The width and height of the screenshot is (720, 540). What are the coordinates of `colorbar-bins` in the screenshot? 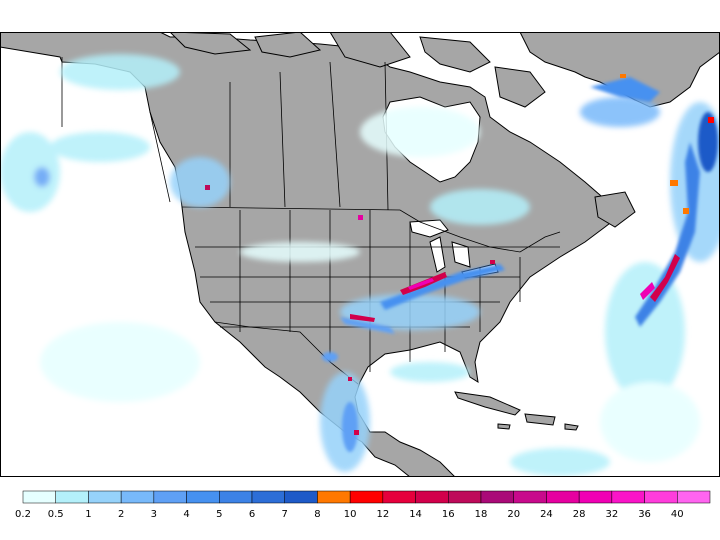 It's located at (366, 497).